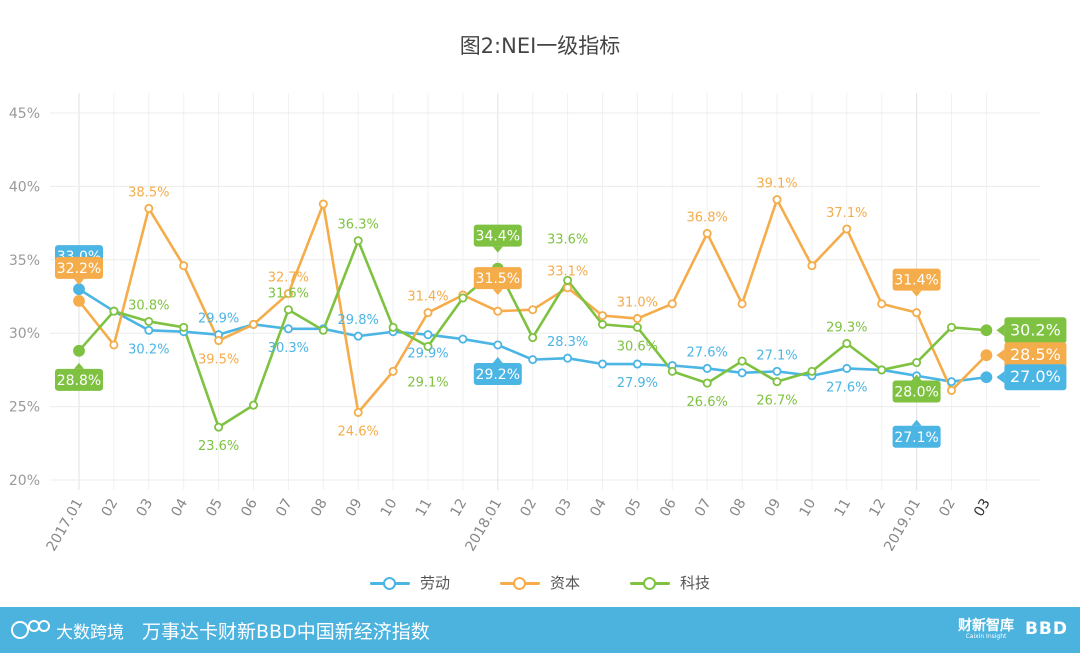  What do you see at coordinates (776, 184) in the screenshot?
I see `data-label: 39.1%` at bounding box center [776, 184].